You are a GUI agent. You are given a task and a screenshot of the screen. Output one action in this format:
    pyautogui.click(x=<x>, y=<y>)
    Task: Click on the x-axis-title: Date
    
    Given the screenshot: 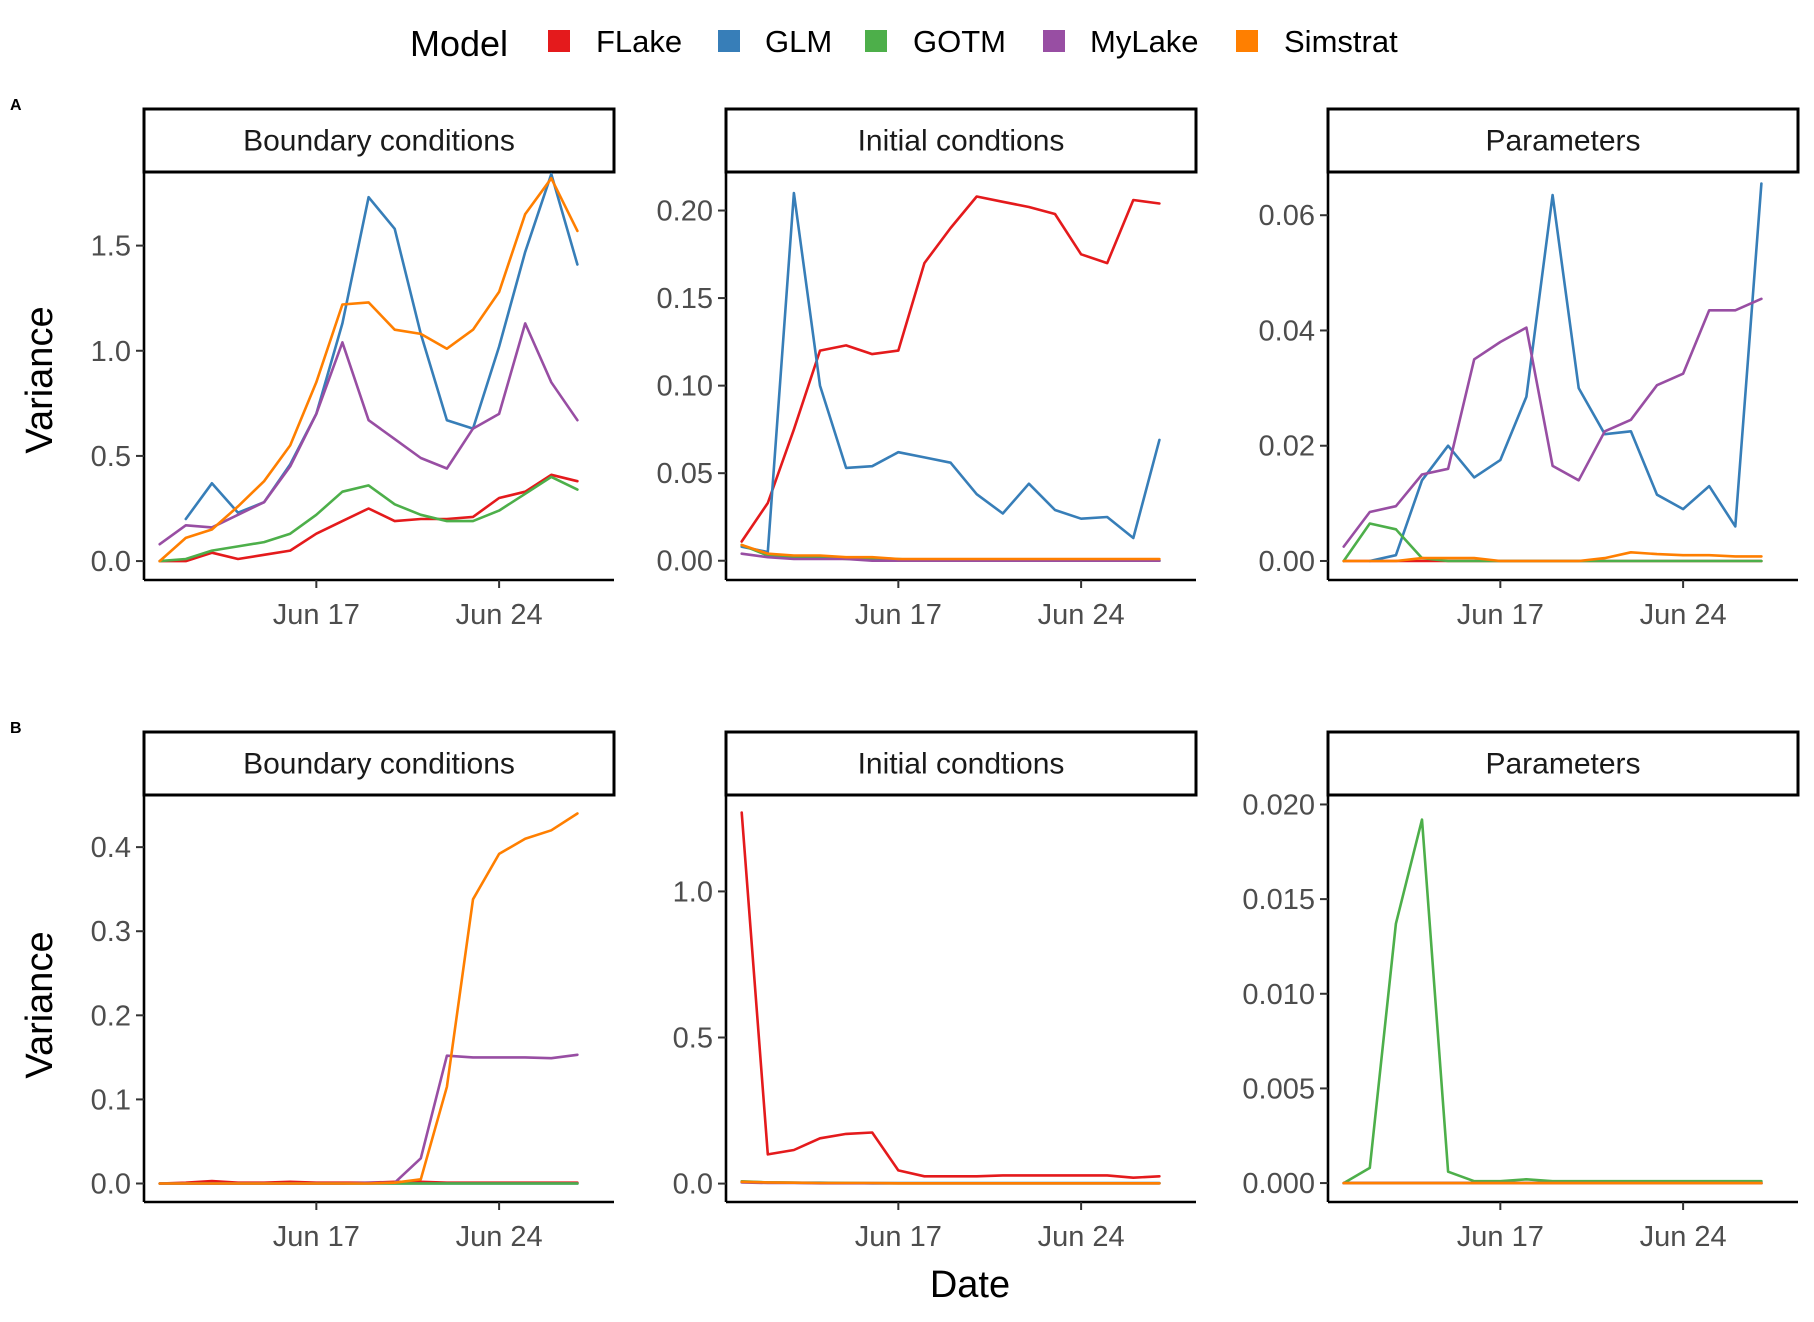 What is the action you would take?
    pyautogui.click(x=970, y=1285)
    